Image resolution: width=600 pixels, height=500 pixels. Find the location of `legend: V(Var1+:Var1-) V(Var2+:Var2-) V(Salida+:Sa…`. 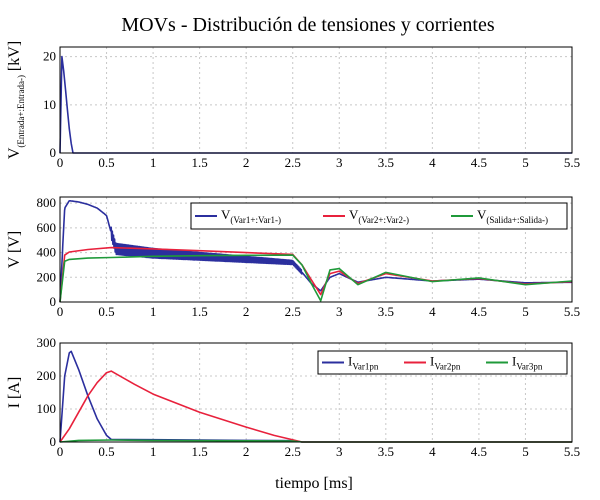

legend: V(Var1+:Var1-) V(Var2+:Var2-) V(Salida+:Sa… is located at coordinates (379, 216).